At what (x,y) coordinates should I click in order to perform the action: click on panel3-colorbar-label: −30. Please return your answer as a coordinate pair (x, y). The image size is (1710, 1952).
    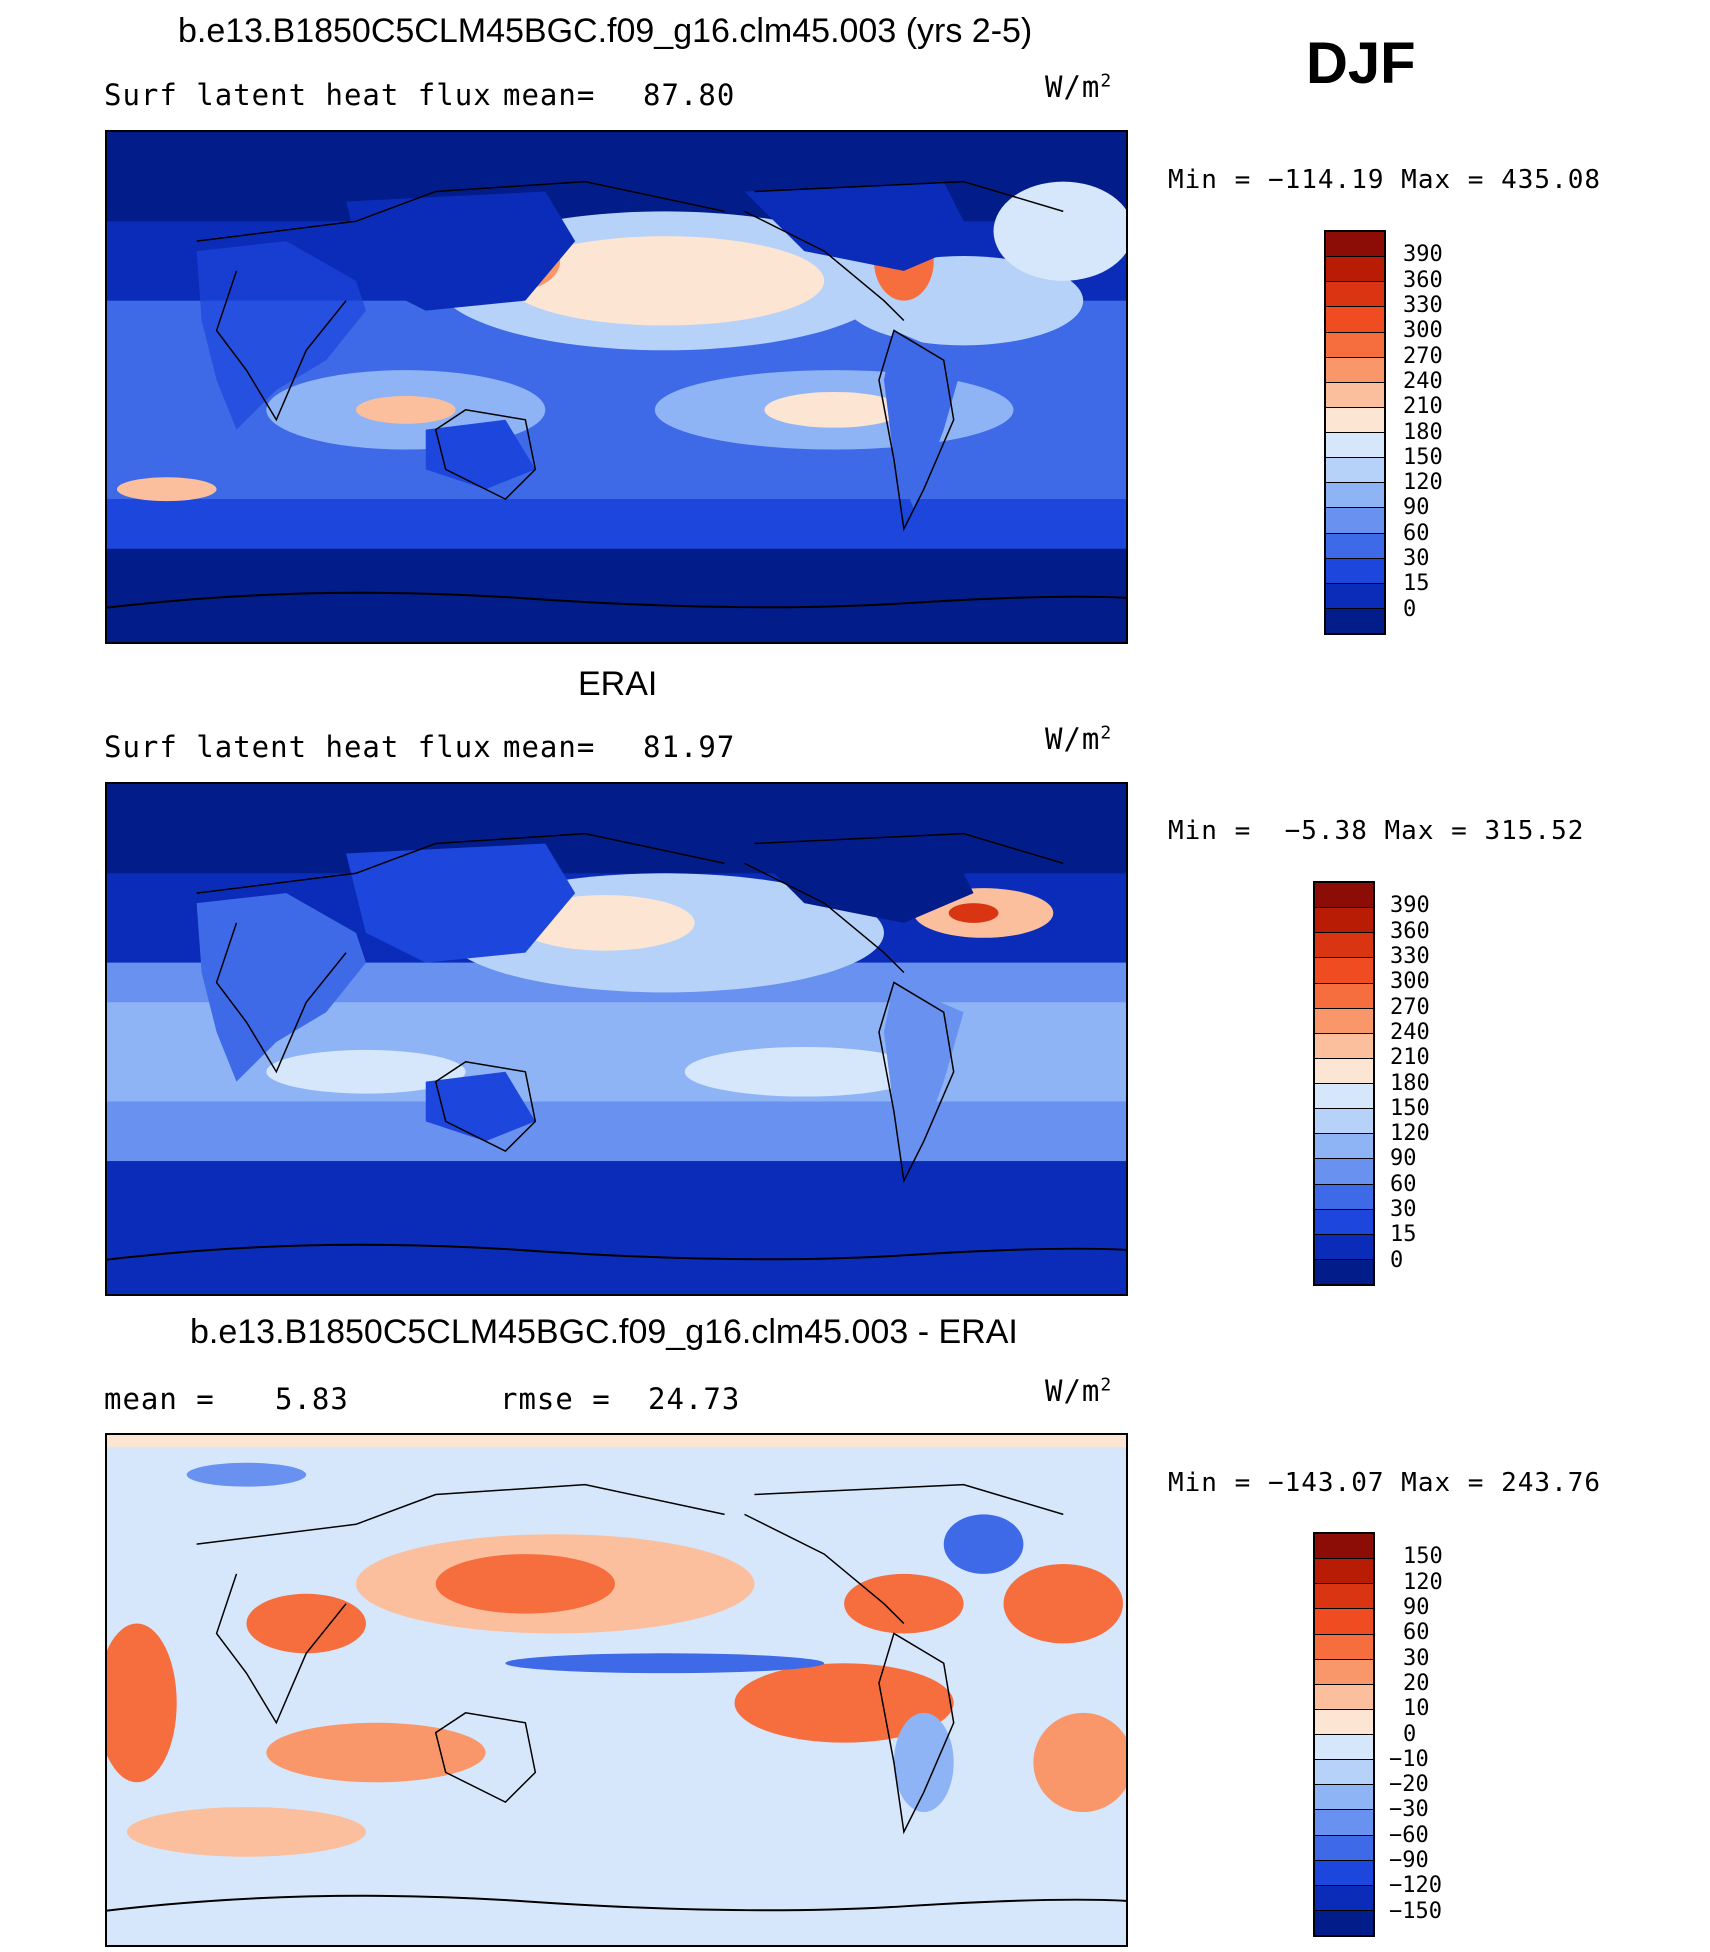
    Looking at the image, I should click on (1409, 1810).